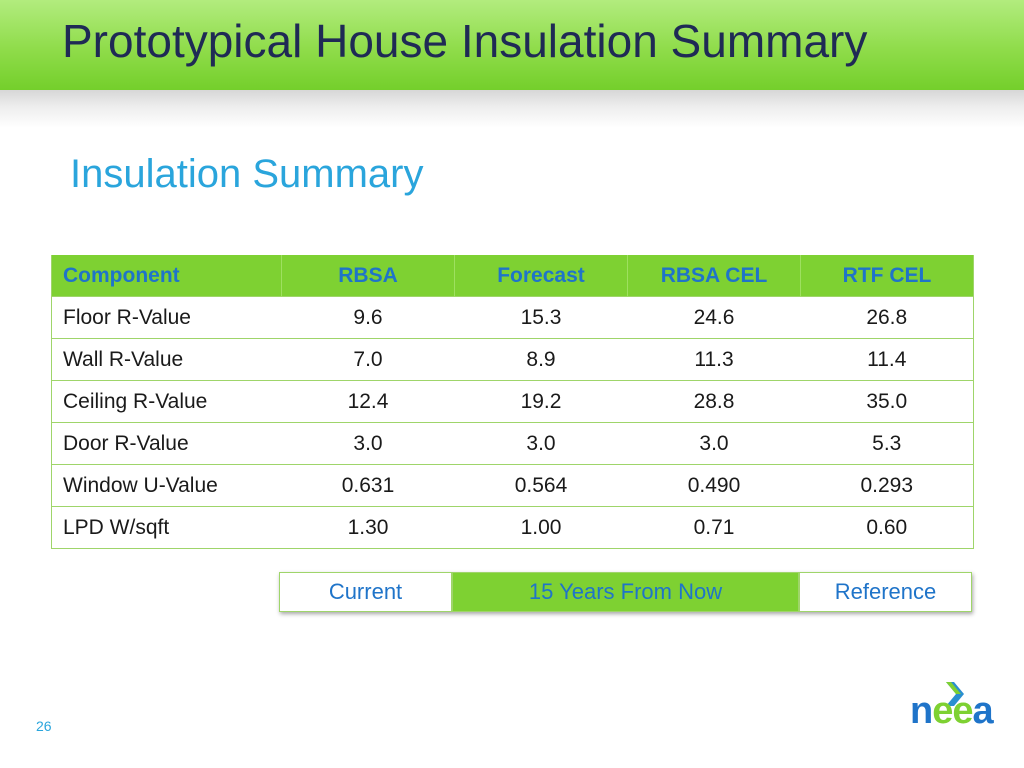 Image resolution: width=1024 pixels, height=768 pixels. What do you see at coordinates (887, 359) in the screenshot?
I see `cell-rtf-cel: 11.4` at bounding box center [887, 359].